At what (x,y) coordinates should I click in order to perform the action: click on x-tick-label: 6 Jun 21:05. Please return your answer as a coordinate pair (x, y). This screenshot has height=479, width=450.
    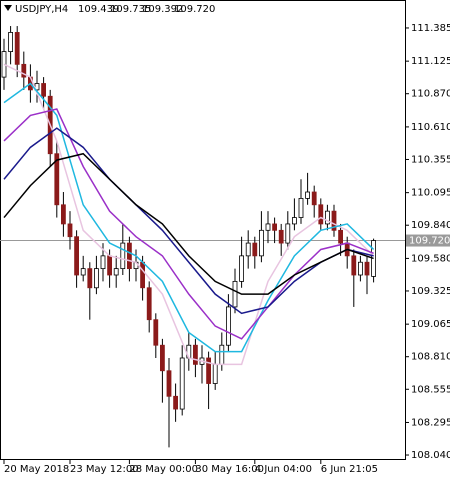
    Looking at the image, I should click on (349, 469).